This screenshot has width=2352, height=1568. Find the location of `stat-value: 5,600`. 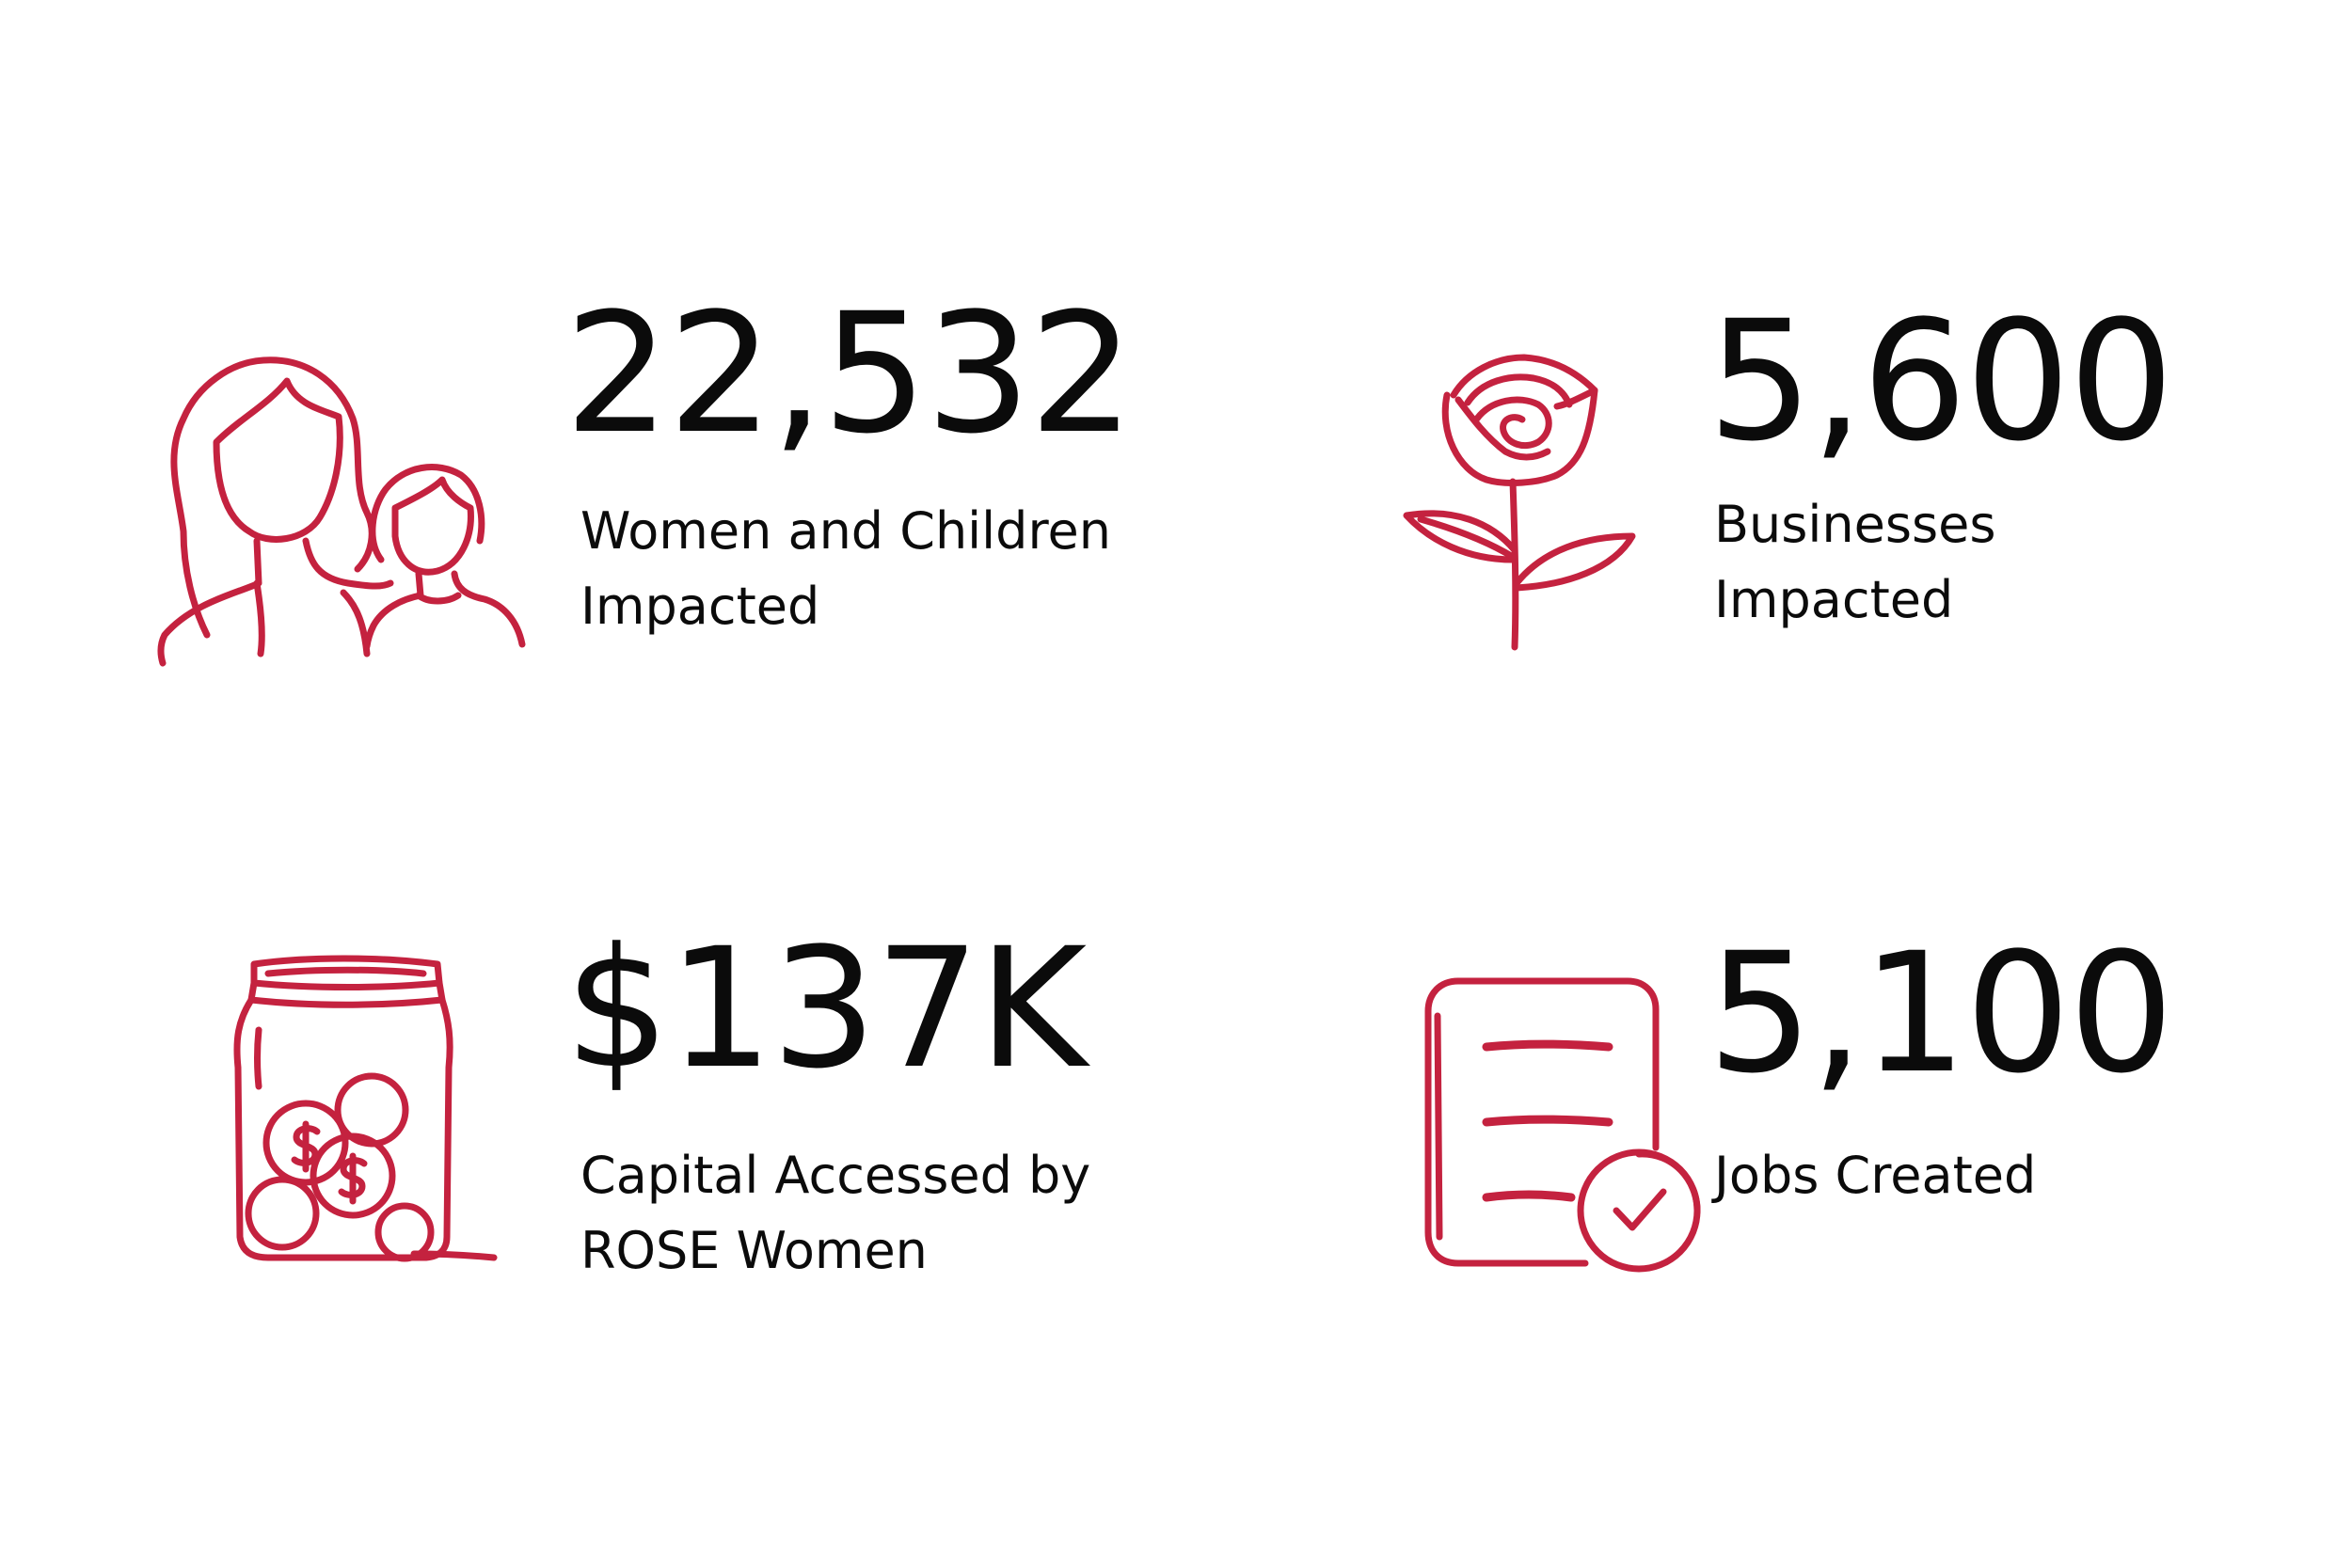

stat-value: 5,600 is located at coordinates (1941, 381).